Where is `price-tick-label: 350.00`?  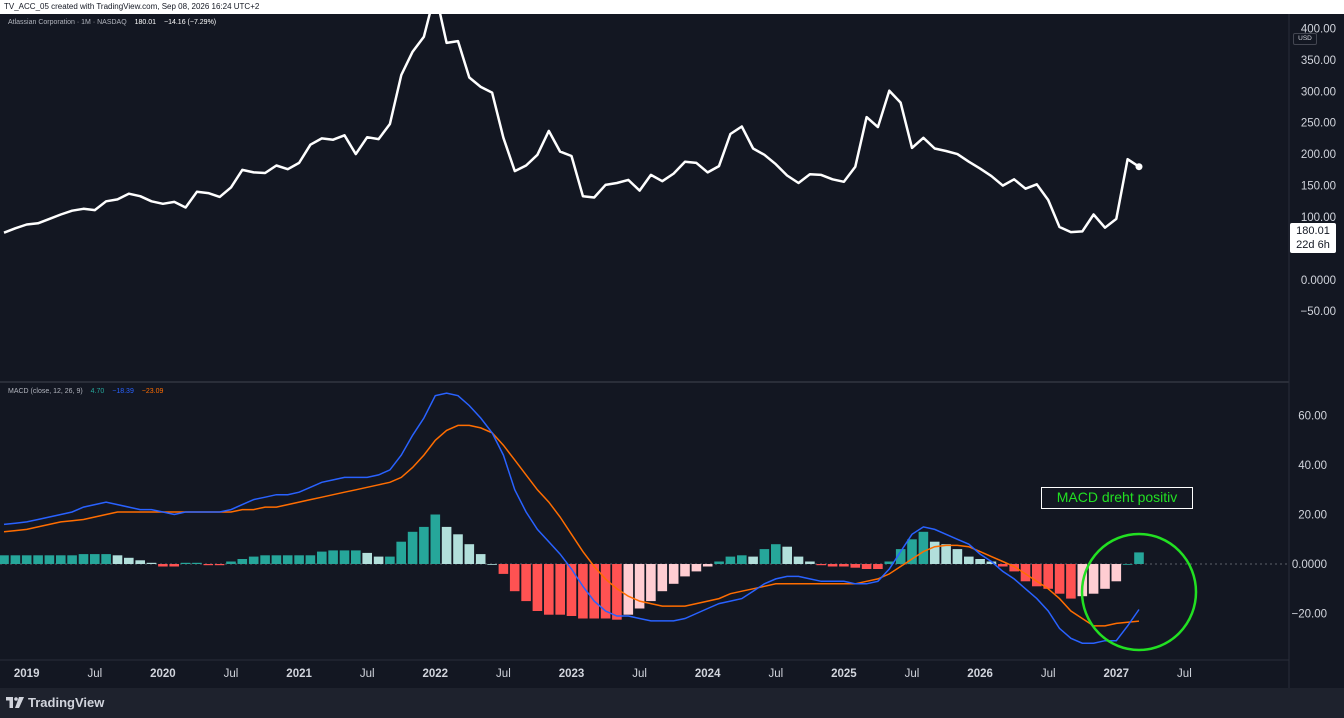 price-tick-label: 350.00 is located at coordinates (1318, 61).